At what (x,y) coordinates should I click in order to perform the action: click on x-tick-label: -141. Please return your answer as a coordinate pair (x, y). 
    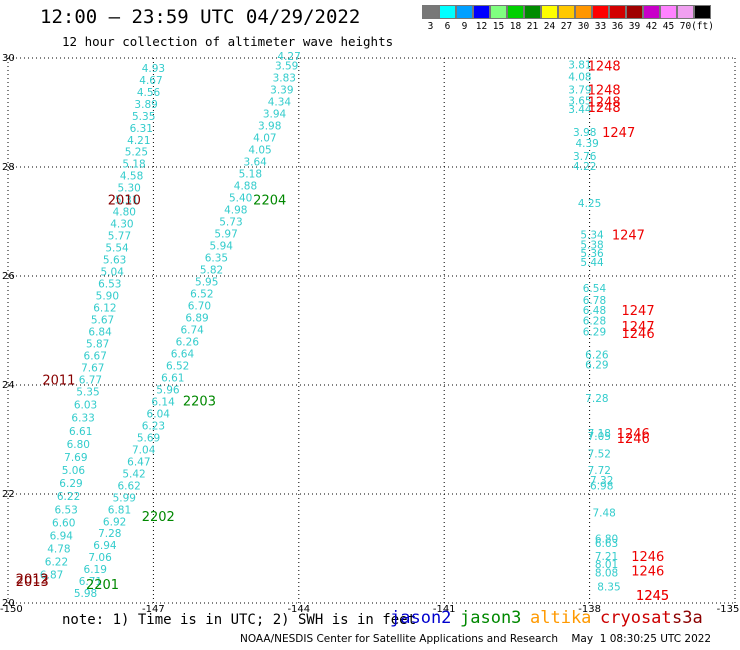
    Looking at the image, I should click on (444, 609).